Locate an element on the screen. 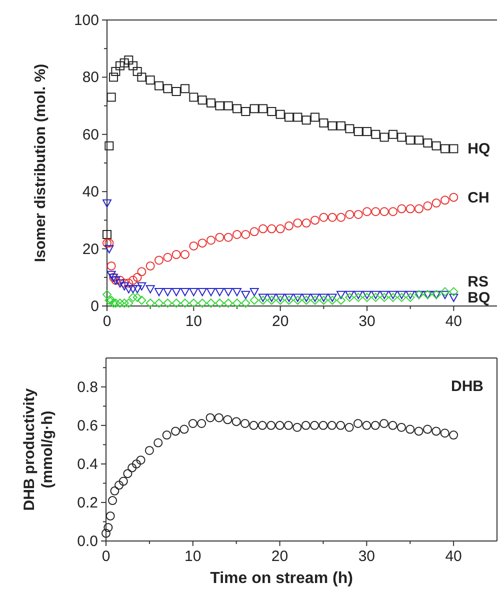  y-tick-label: 40 is located at coordinates (90, 192).